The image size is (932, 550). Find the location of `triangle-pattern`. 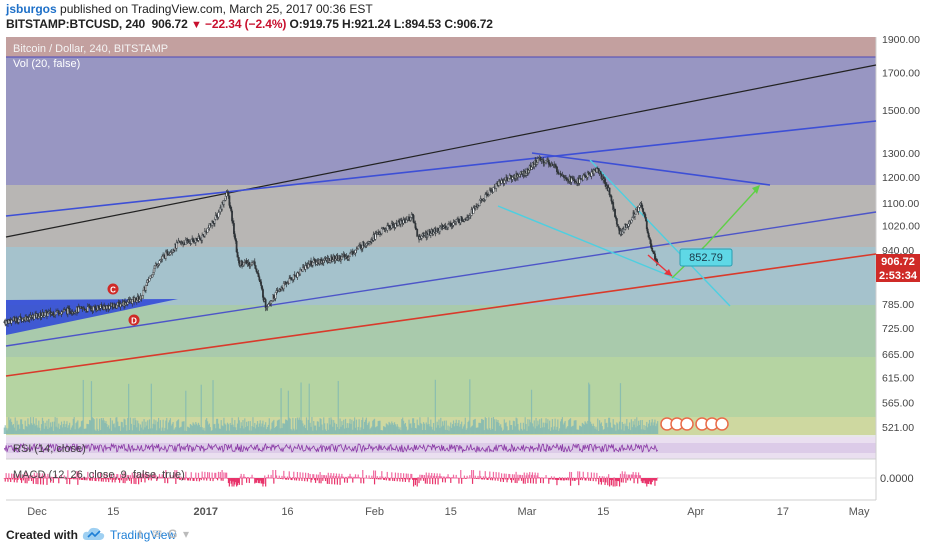

triangle-pattern is located at coordinates (92, 317).